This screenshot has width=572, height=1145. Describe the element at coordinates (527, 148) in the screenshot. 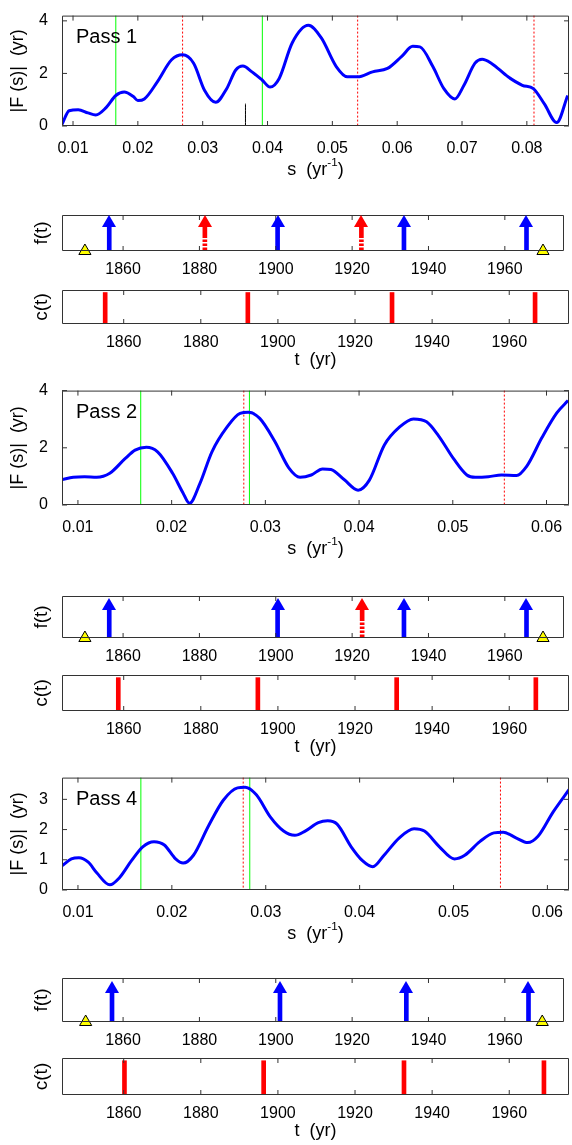

I see `x-tick-label: 0.08` at that location.